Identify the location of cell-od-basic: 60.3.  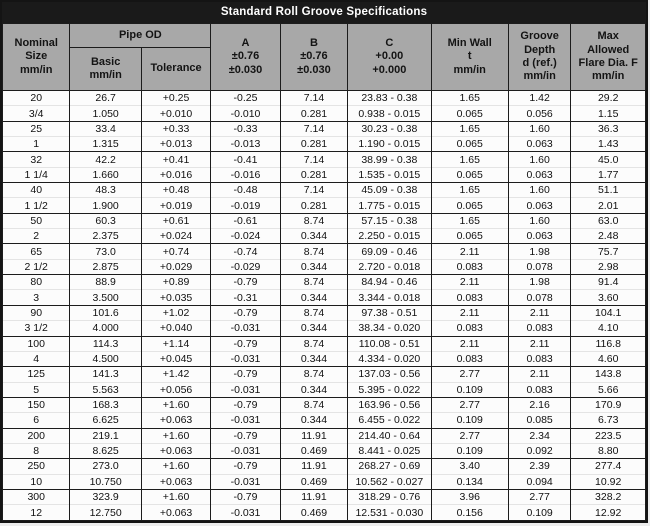
(105, 220).